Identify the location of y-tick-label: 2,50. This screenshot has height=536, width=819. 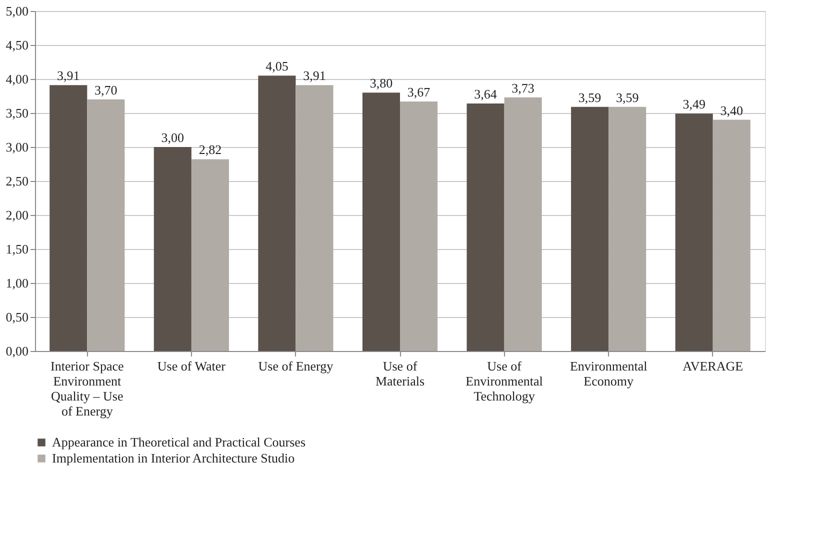
(17, 181).